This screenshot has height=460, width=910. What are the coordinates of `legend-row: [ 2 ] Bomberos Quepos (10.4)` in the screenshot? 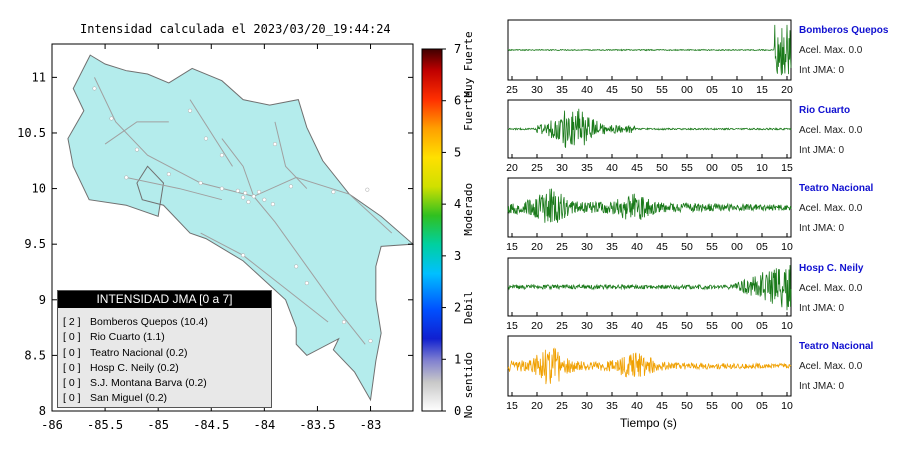 It's located at (167, 322).